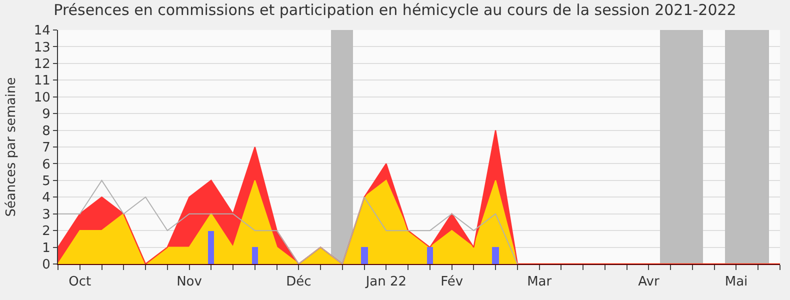 The height and width of the screenshot is (300, 790). I want to click on x-tick-label: Avr, so click(649, 282).